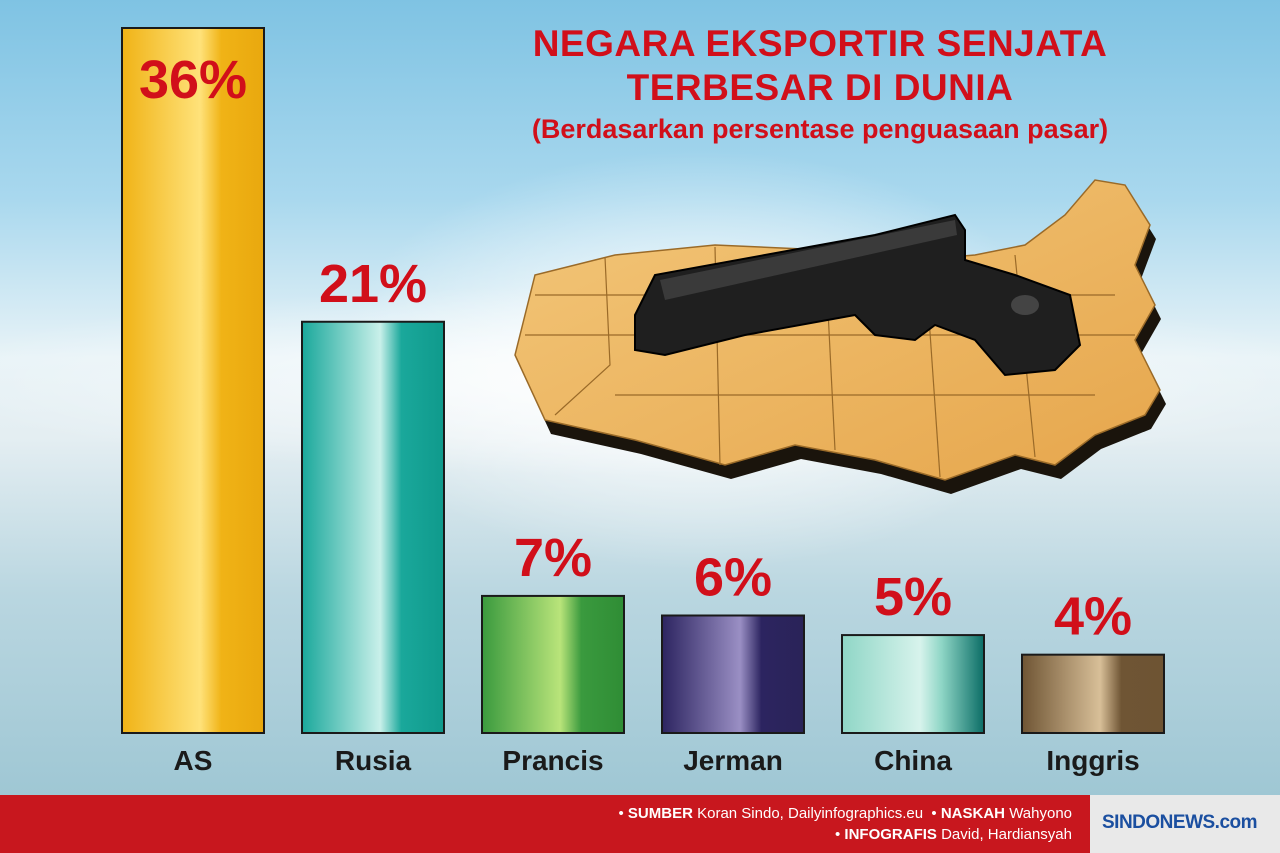 The width and height of the screenshot is (1280, 853). I want to click on value-label-prancis: 7%, so click(553, 558).